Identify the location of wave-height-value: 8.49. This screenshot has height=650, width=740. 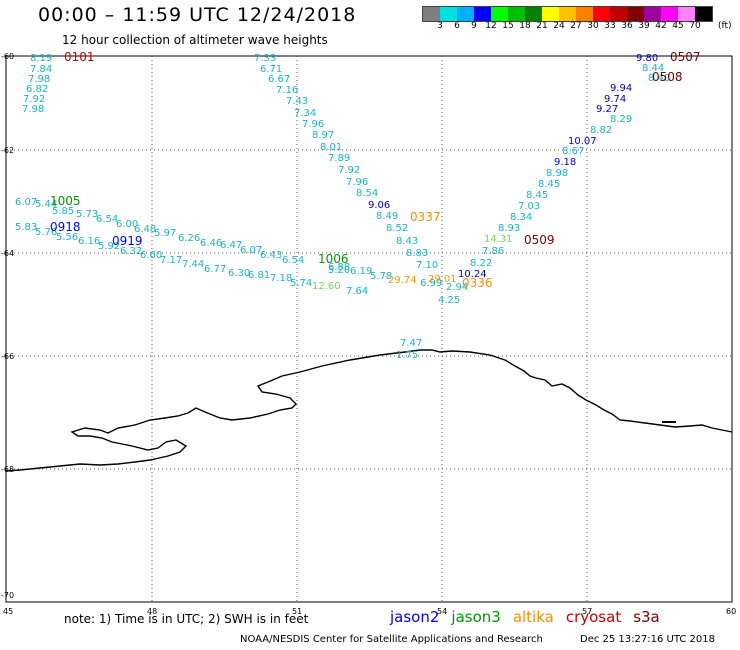
(387, 216).